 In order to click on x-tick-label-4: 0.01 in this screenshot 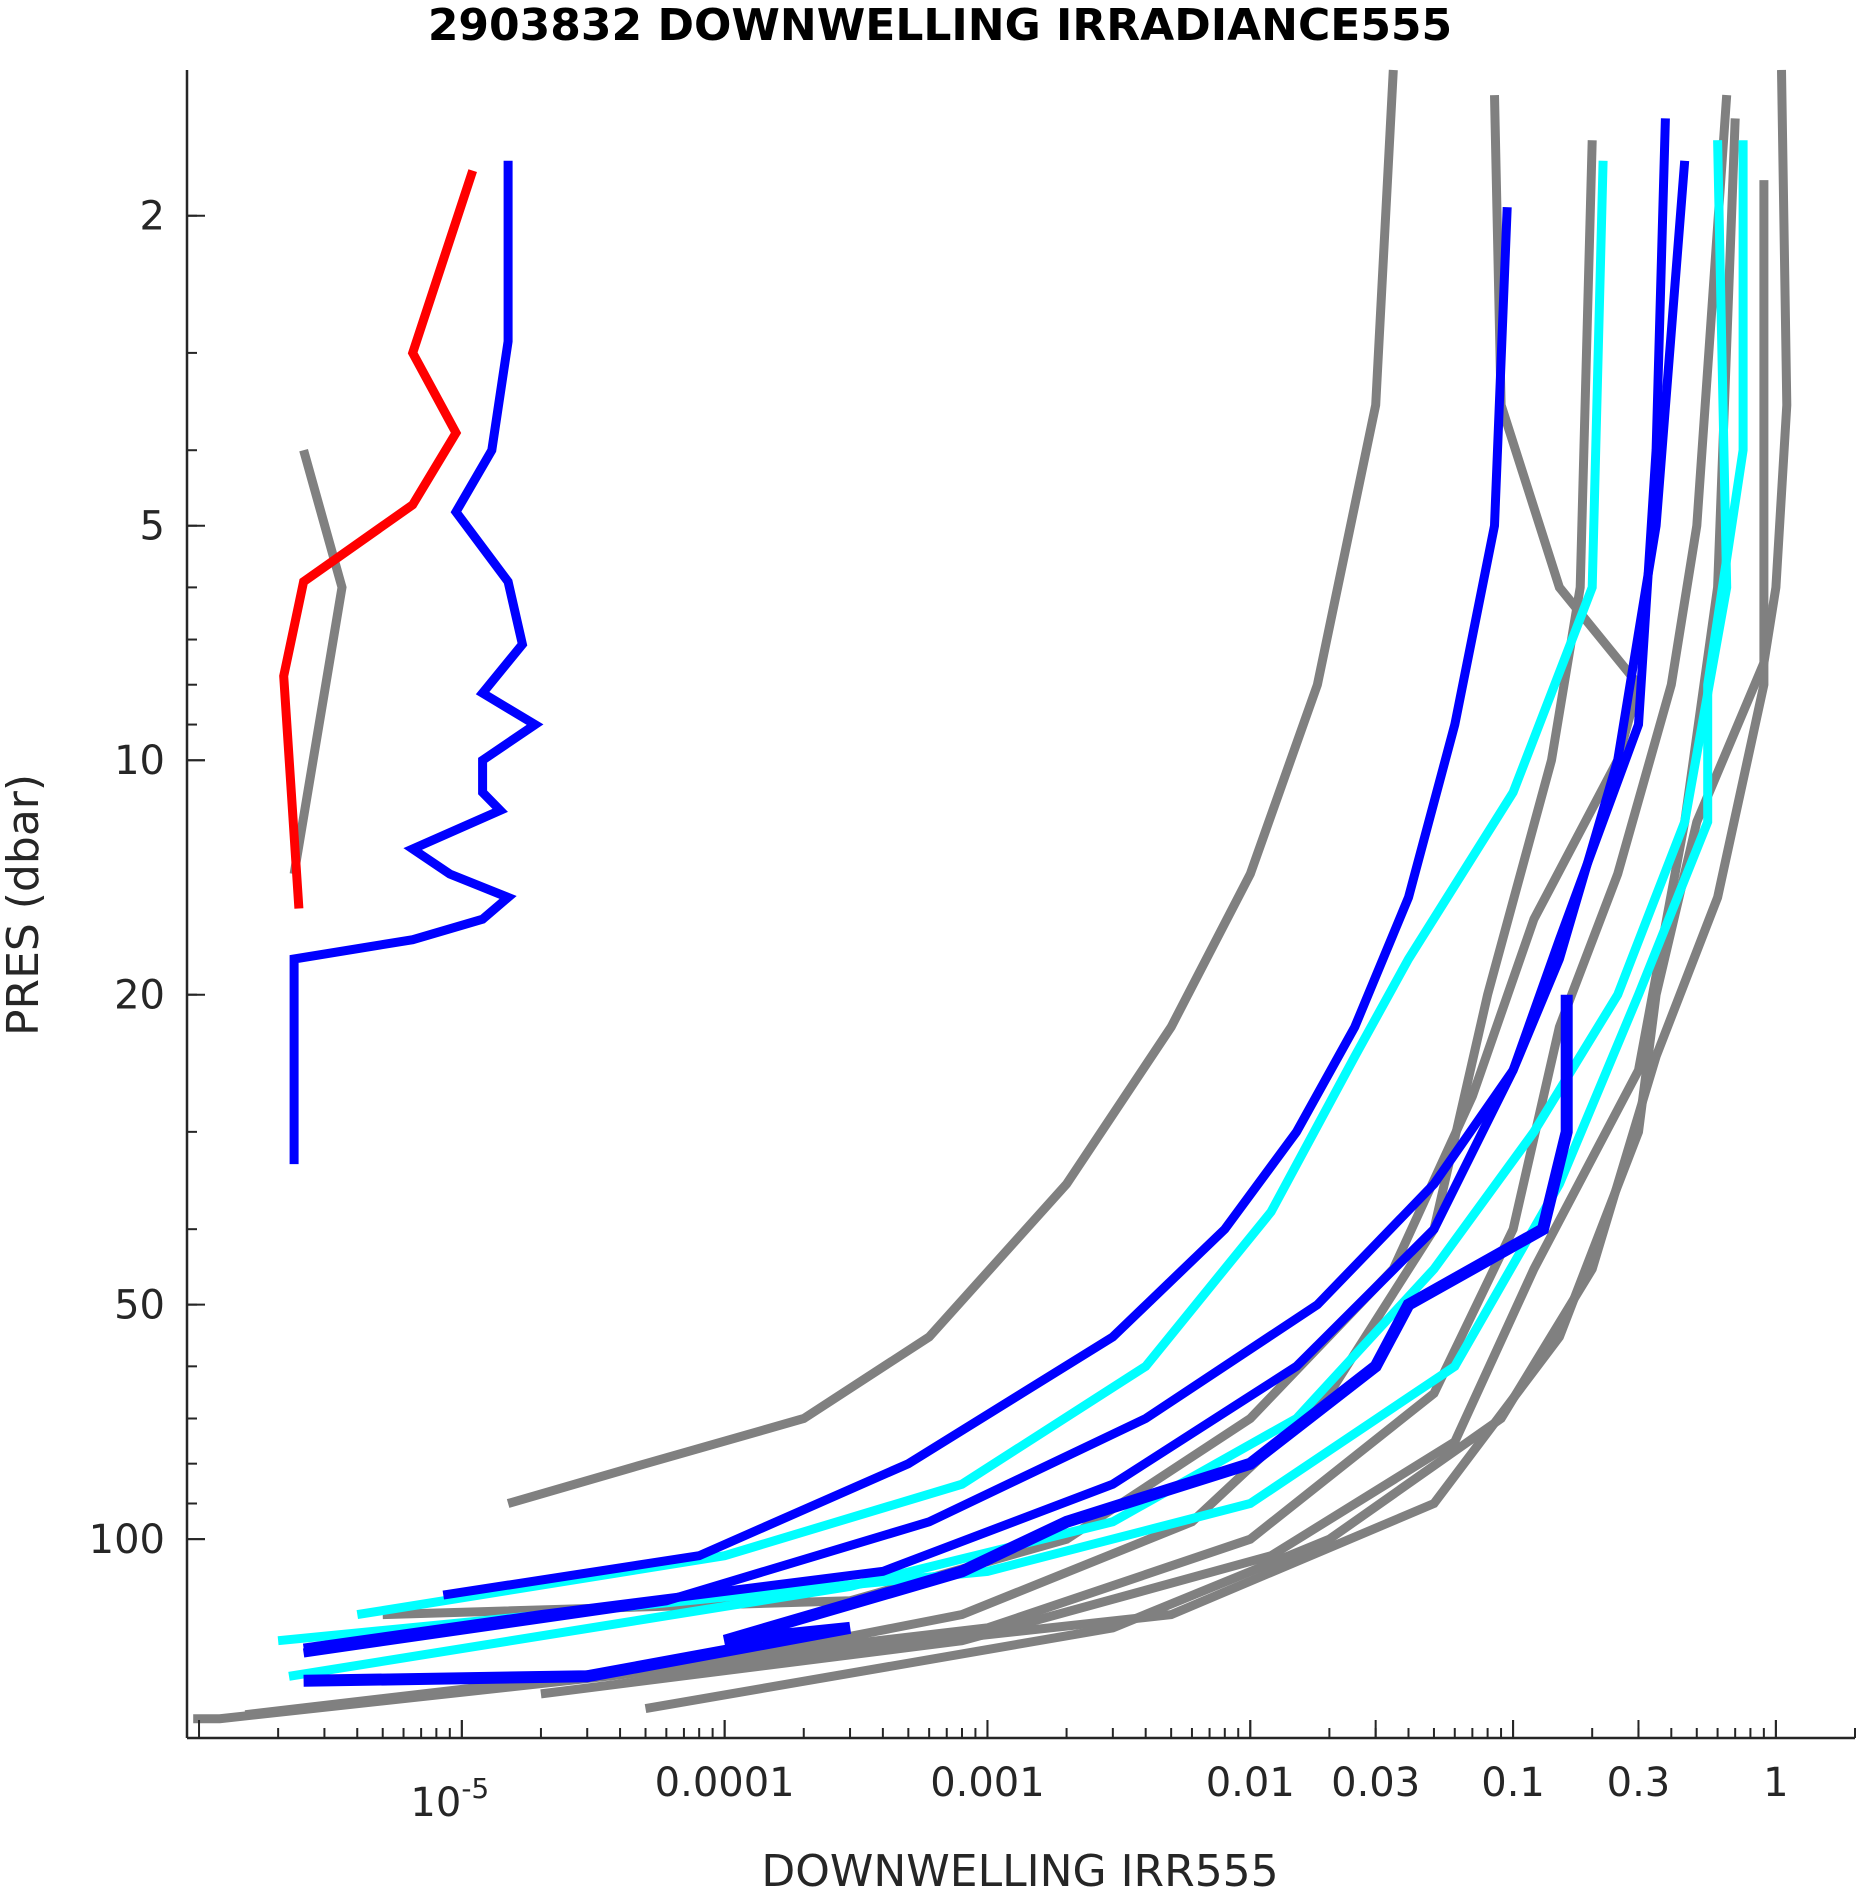, I will do `click(1250, 1783)`.